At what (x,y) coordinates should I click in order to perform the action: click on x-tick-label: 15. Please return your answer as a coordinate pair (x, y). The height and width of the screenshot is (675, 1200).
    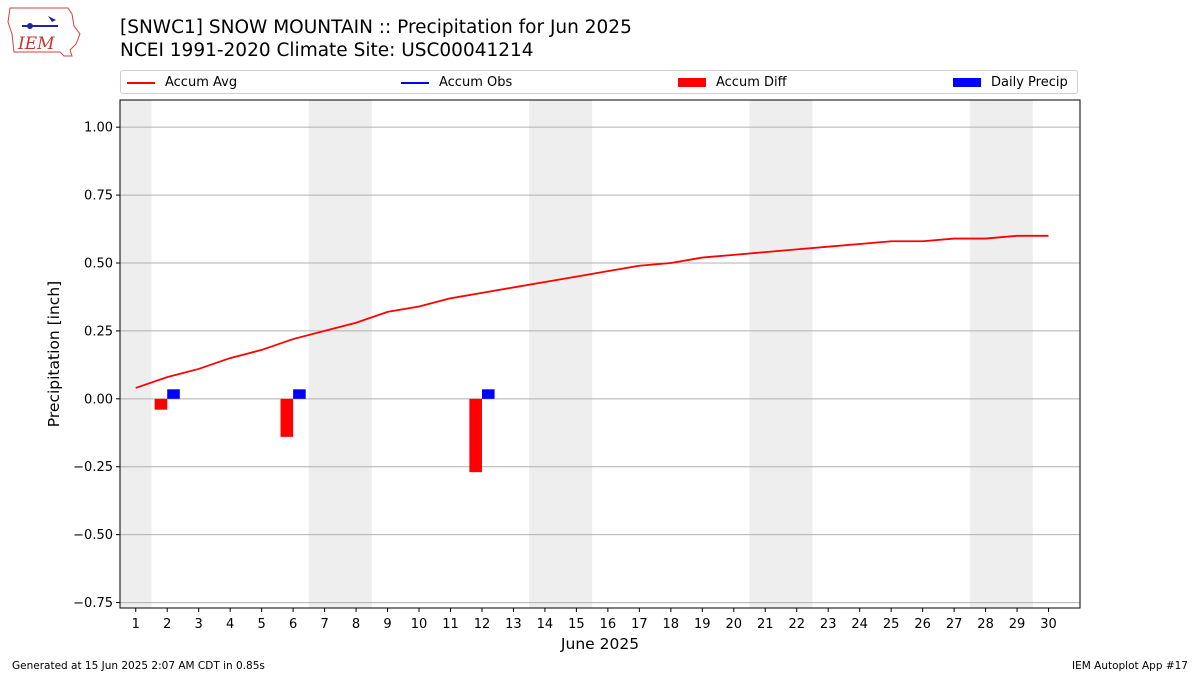
    Looking at the image, I should click on (576, 624).